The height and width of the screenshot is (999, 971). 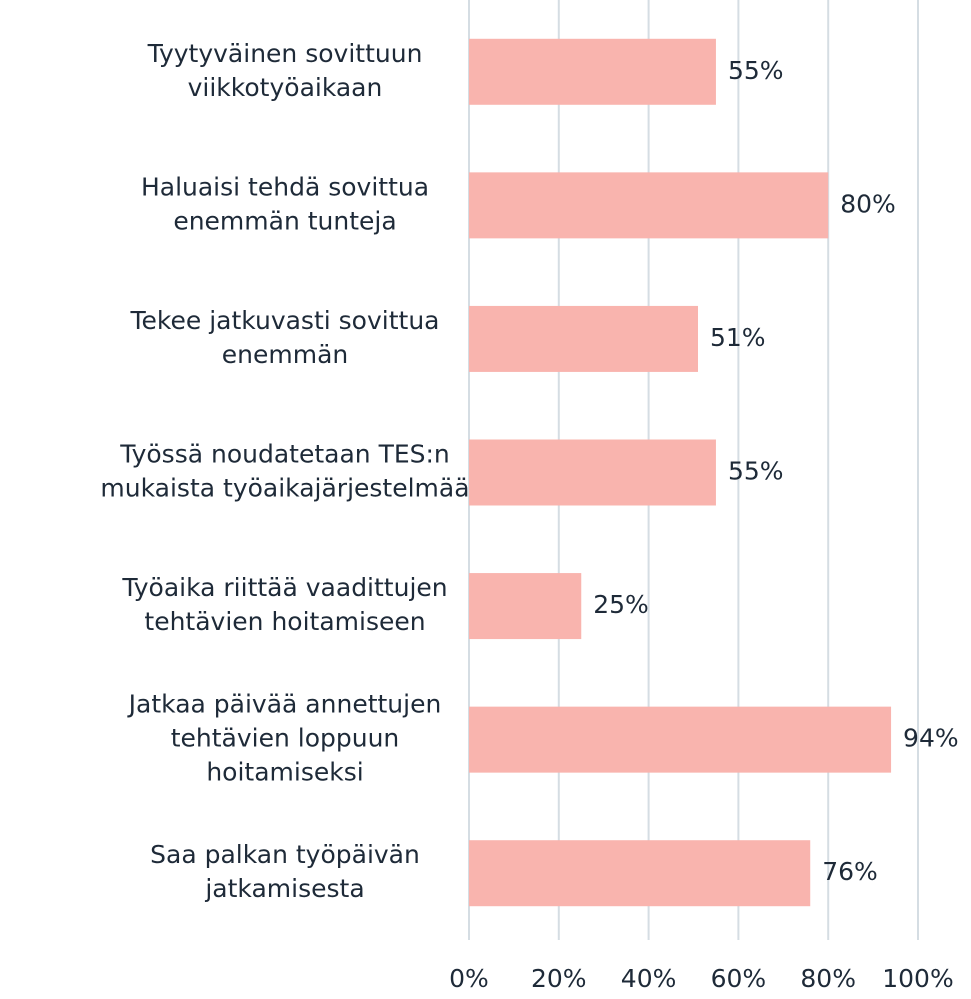 What do you see at coordinates (284, 454) in the screenshot?
I see `category-label-line: Työssä noudatetaan TES:n` at bounding box center [284, 454].